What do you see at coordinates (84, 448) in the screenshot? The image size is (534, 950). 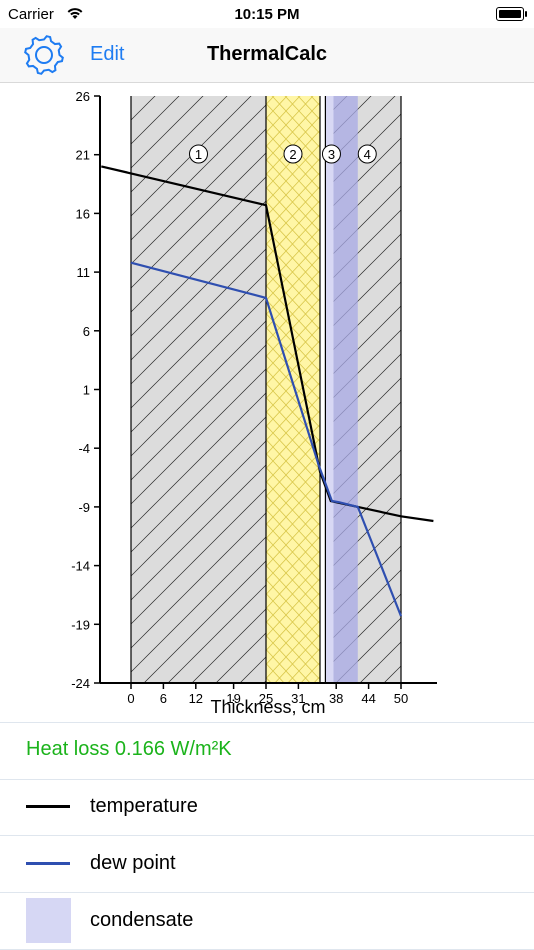 I see `y-tick-label: -4` at bounding box center [84, 448].